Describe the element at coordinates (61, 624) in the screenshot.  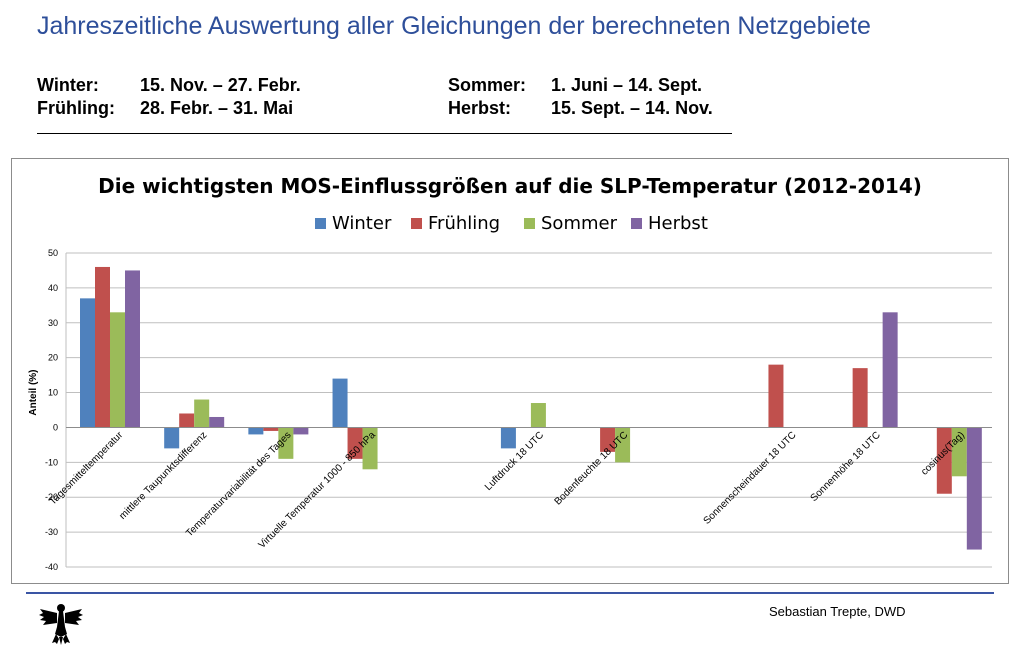
I see `federal-eagle-logo` at that location.